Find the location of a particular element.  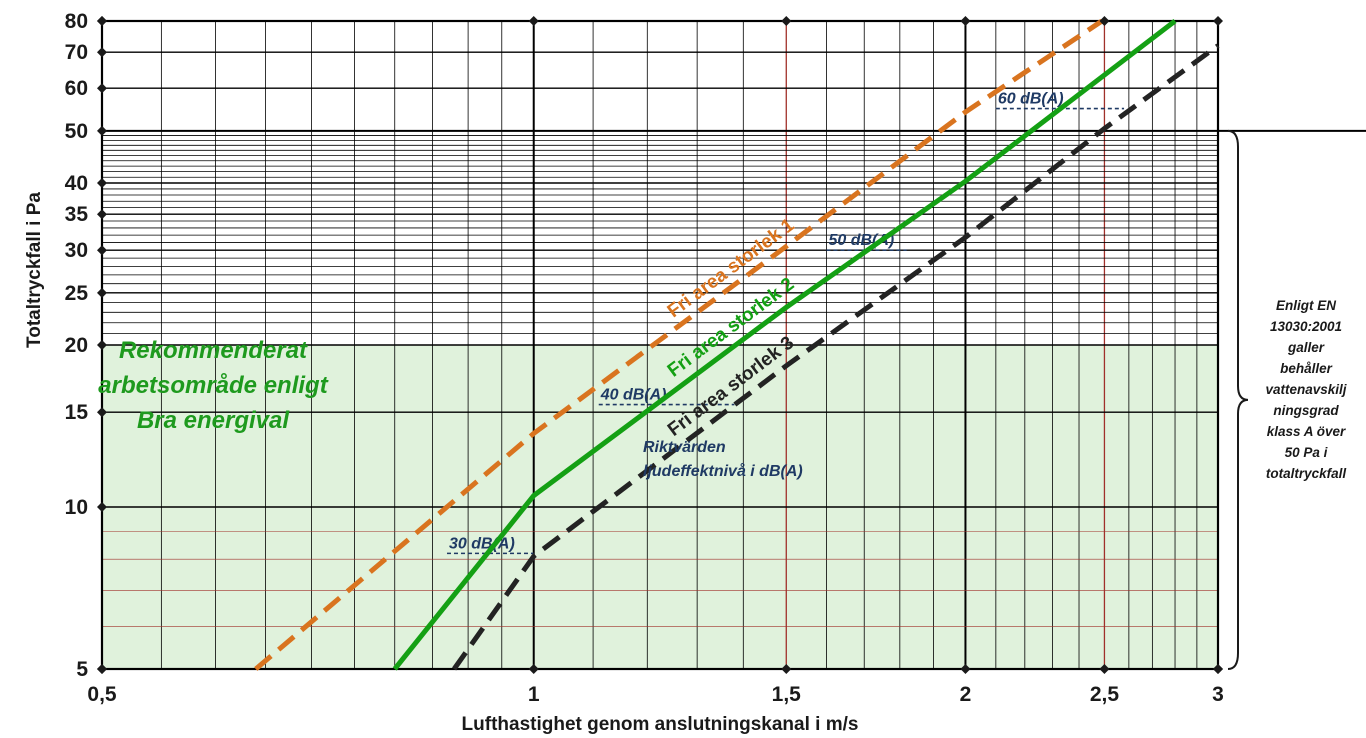

y-tick-label: 40 is located at coordinates (76, 183).